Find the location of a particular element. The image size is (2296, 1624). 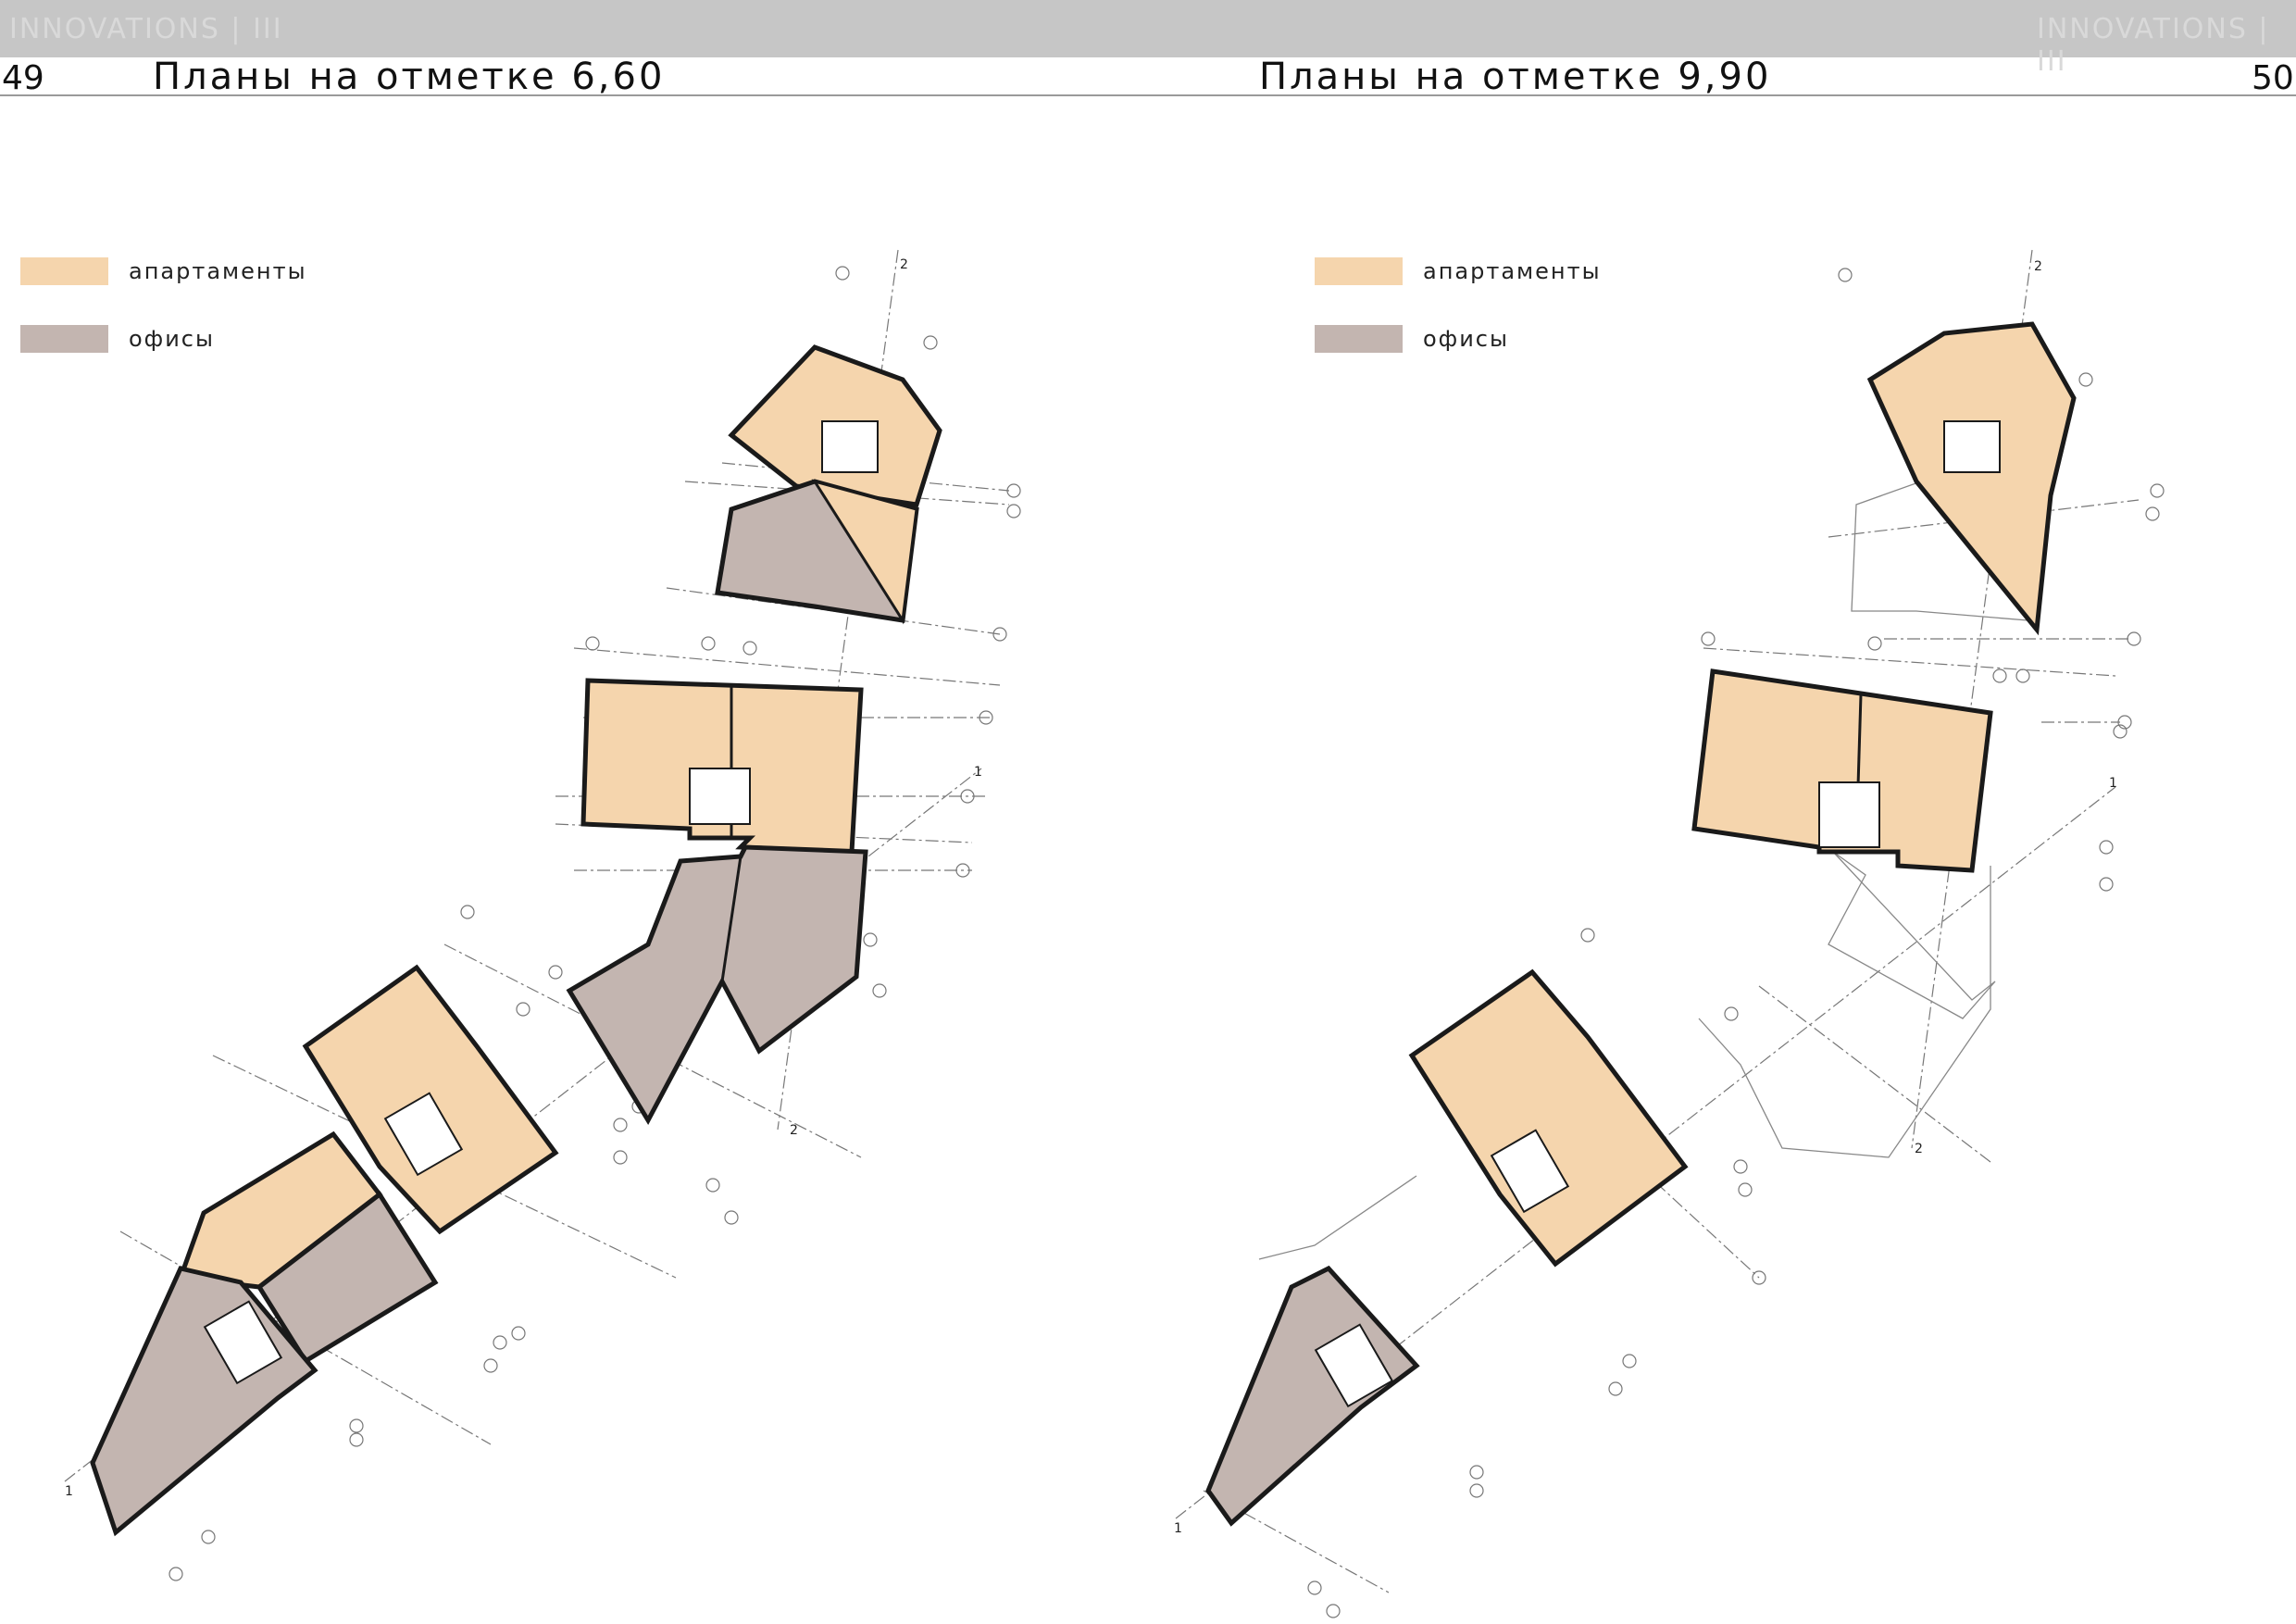

header-rule is located at coordinates (1148, 95).